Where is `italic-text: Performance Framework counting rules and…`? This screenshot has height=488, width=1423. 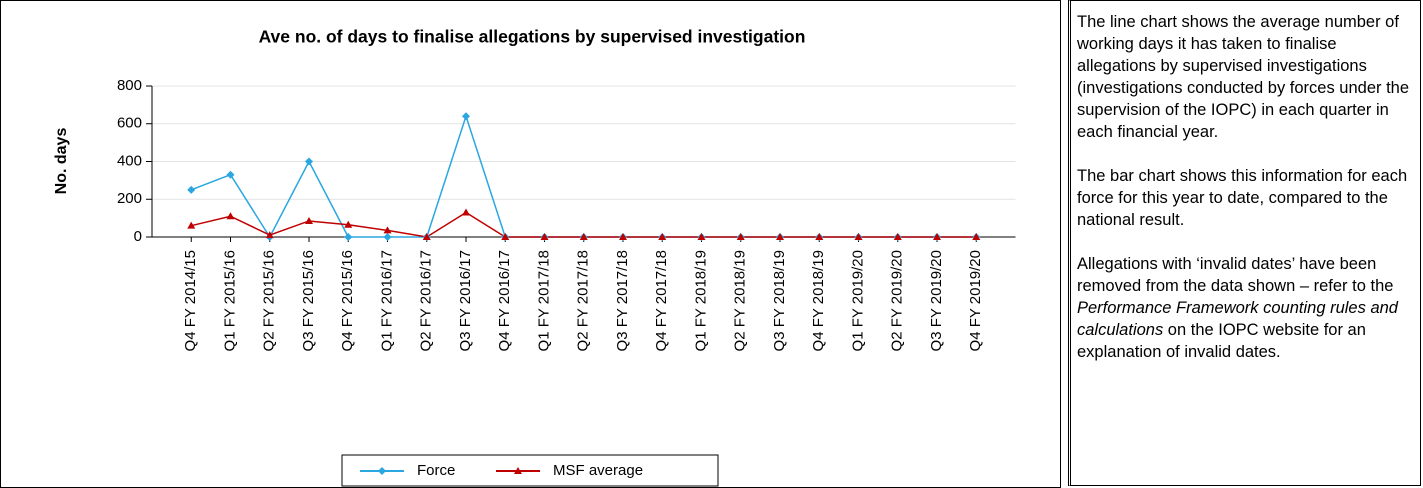 italic-text: Performance Framework counting rules and… is located at coordinates (1237, 319).